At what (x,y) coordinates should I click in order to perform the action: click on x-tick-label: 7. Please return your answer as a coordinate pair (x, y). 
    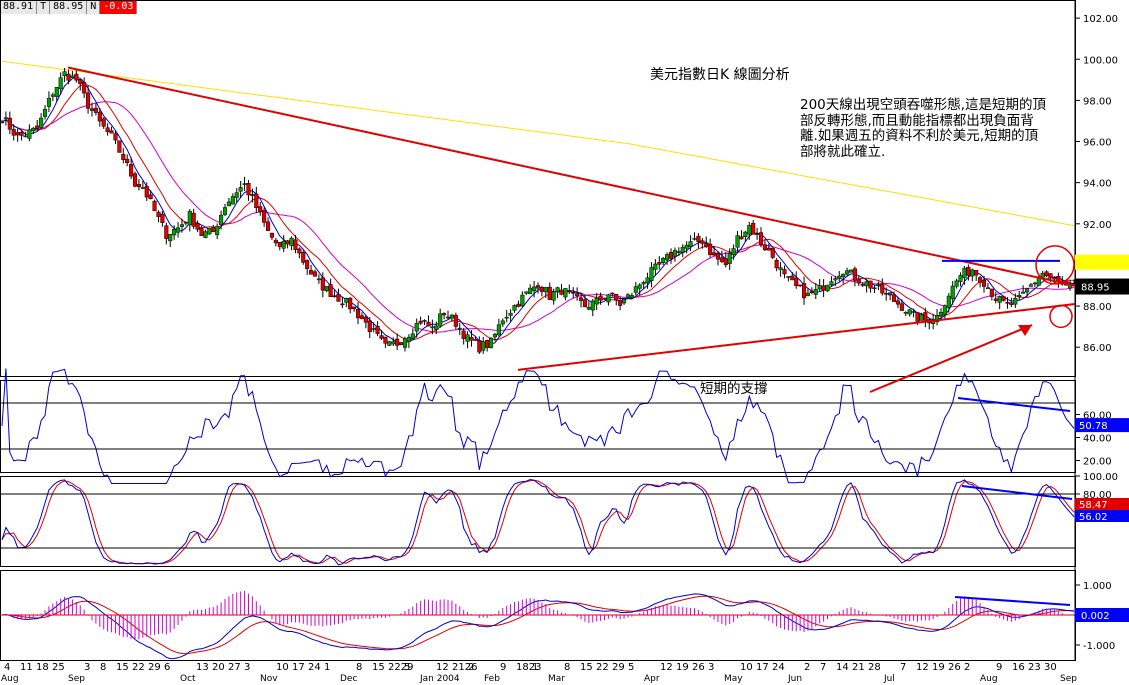
    Looking at the image, I should click on (903, 667).